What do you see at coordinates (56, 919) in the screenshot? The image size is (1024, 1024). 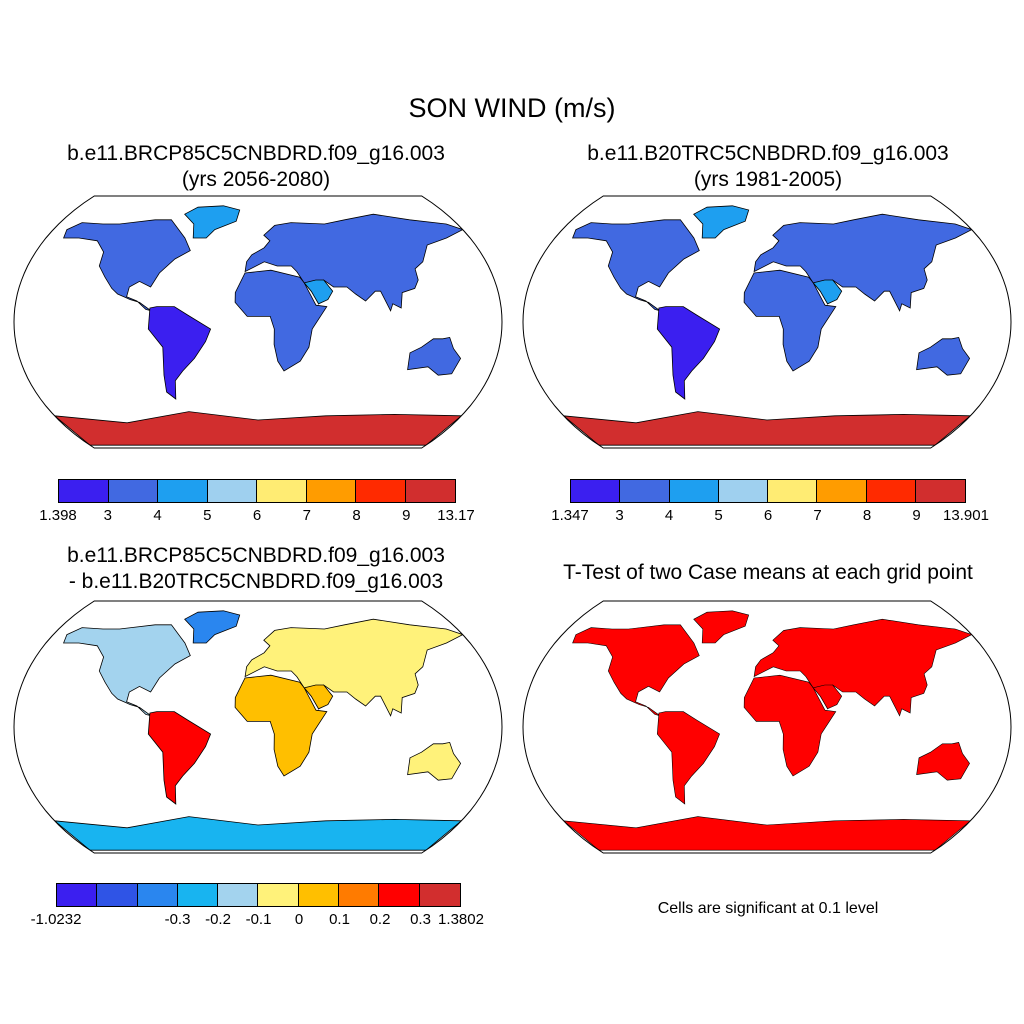 I see `colorbar-wind-difference-tick-label: -1.0232` at bounding box center [56, 919].